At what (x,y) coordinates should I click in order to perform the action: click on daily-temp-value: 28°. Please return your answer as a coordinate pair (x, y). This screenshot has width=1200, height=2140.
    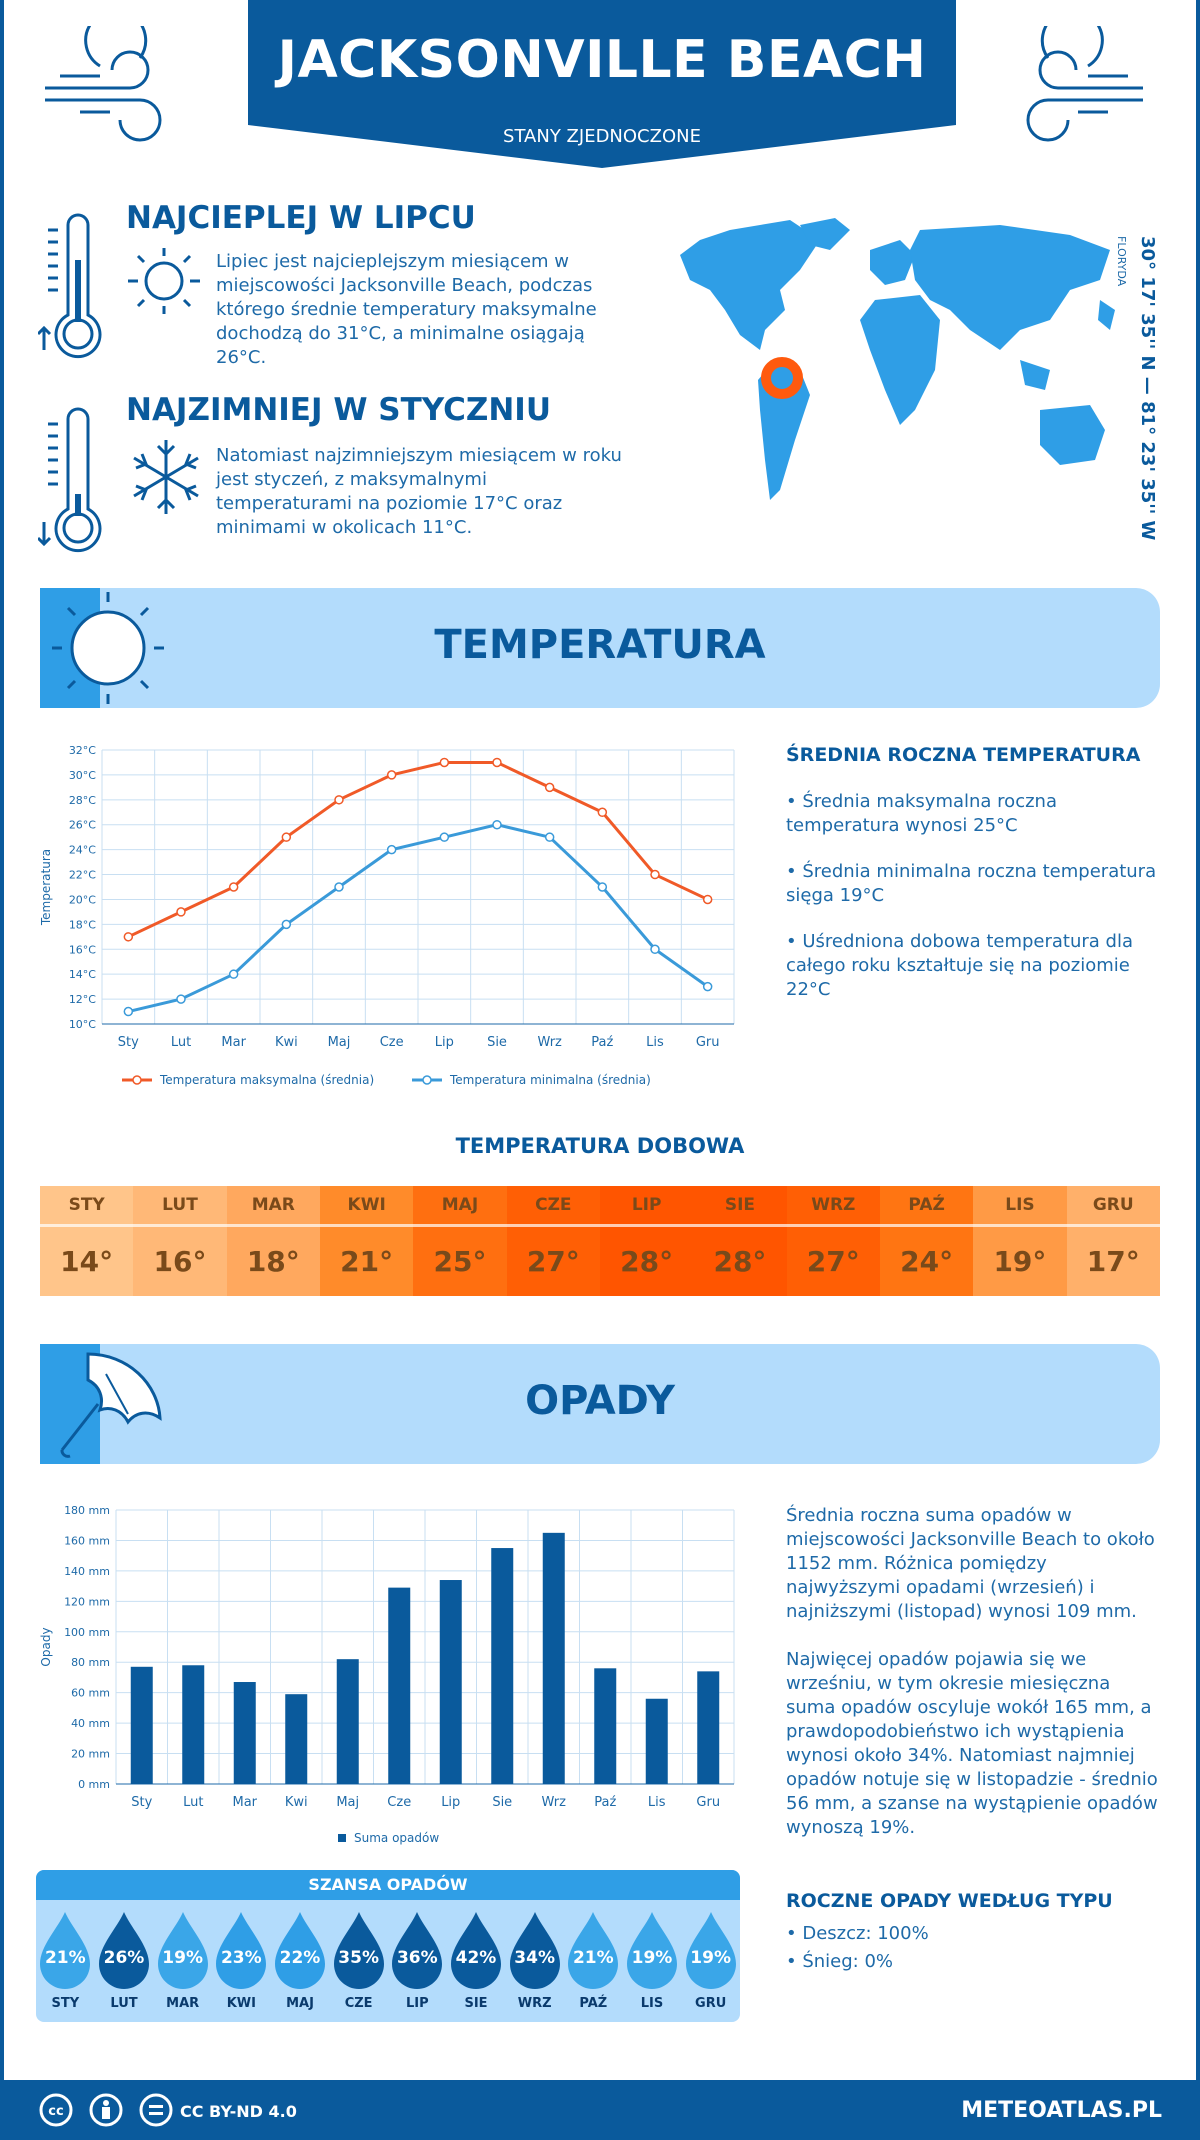
    Looking at the image, I should click on (740, 1261).